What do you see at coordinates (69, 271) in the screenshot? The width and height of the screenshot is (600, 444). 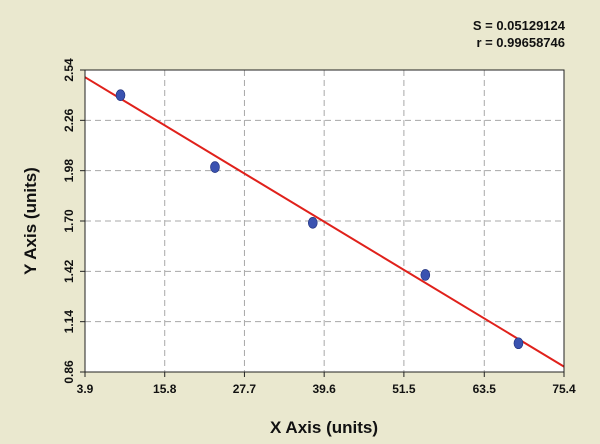 I see `y-tick-label: 1.42` at bounding box center [69, 271].